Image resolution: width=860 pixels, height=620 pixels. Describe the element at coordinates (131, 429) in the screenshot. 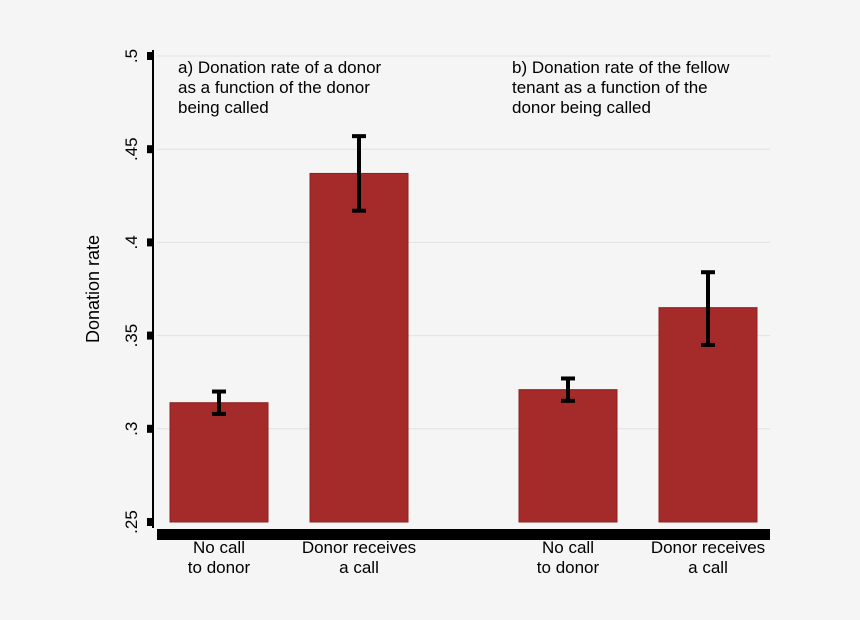

I see `y-tick-label: .3` at that location.